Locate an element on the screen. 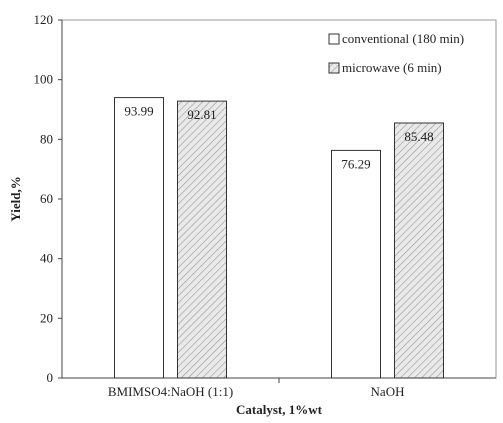  x-axis-ticks: BMIMSO4:NaOH (1:1) NaOH is located at coordinates (256, 388).